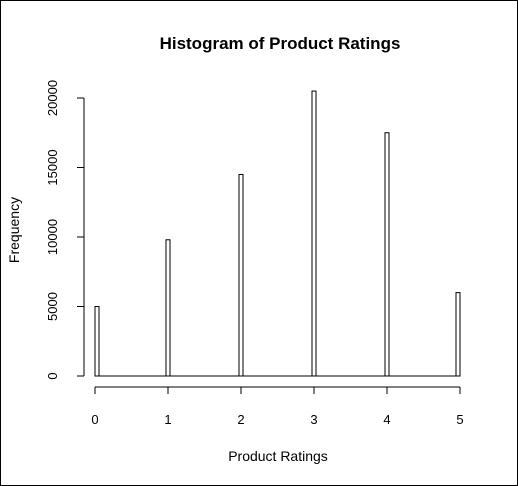 The image size is (518, 486). I want to click on y-tick-label-20000: 20000, so click(52, 98).